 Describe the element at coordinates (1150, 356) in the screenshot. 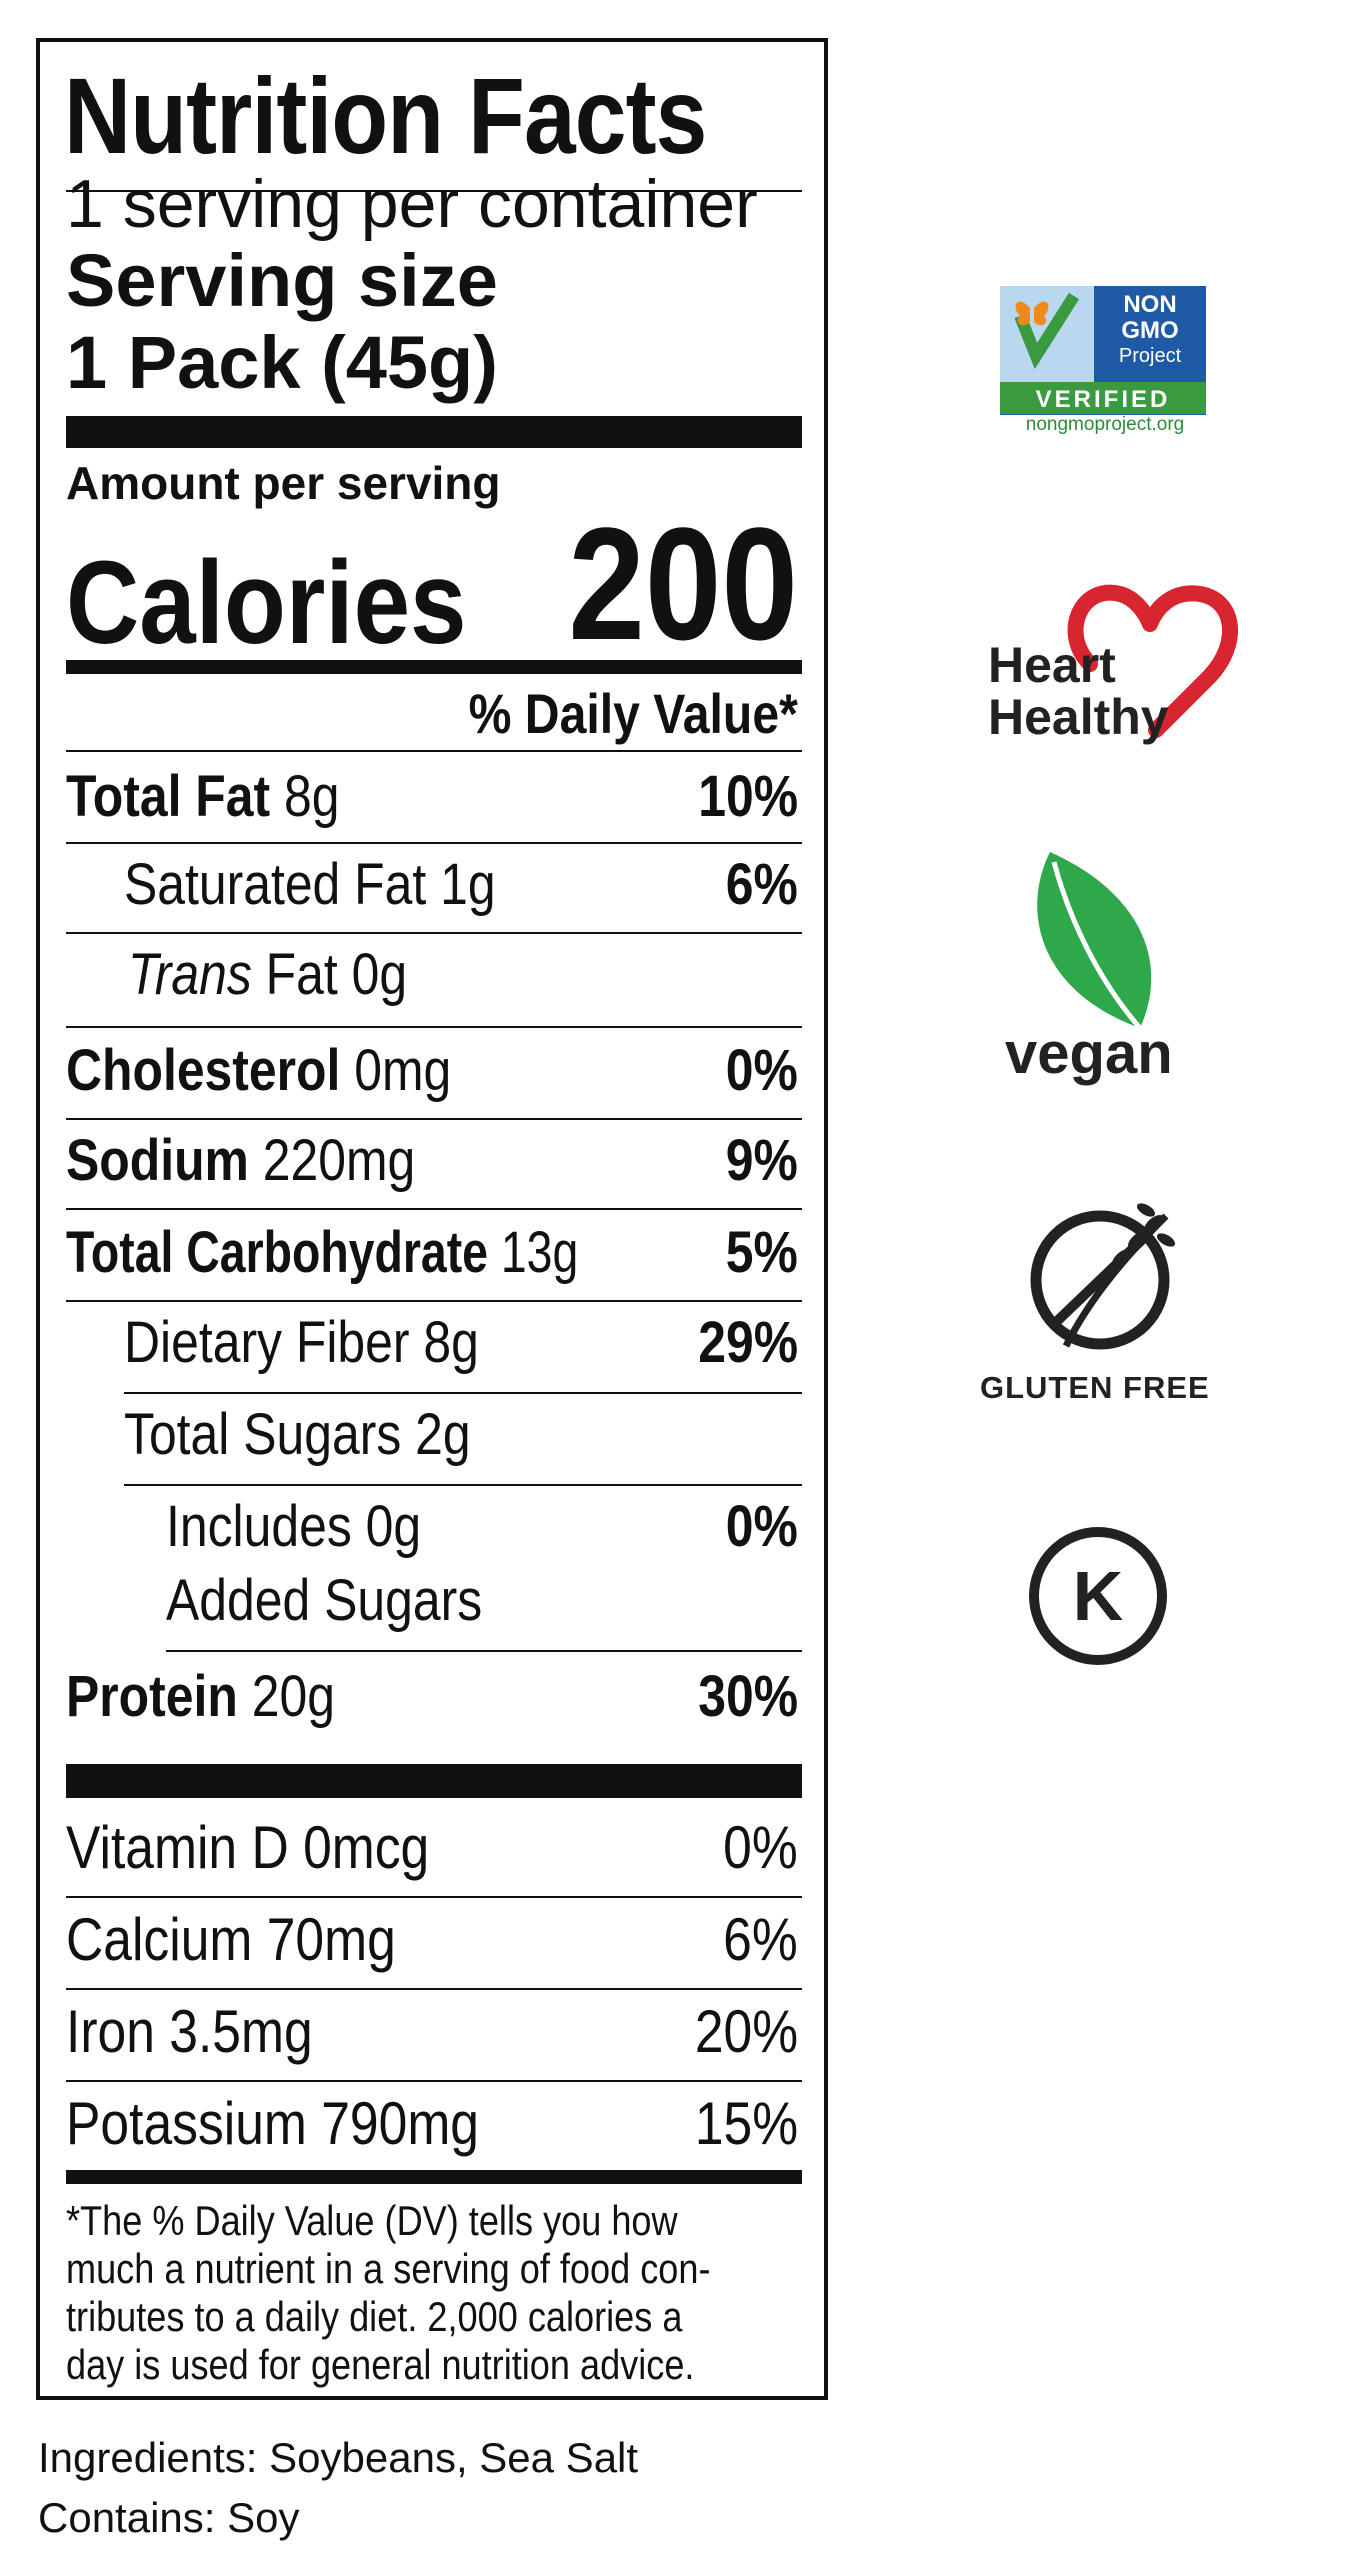

I see `ngmo-line3: Project` at that location.